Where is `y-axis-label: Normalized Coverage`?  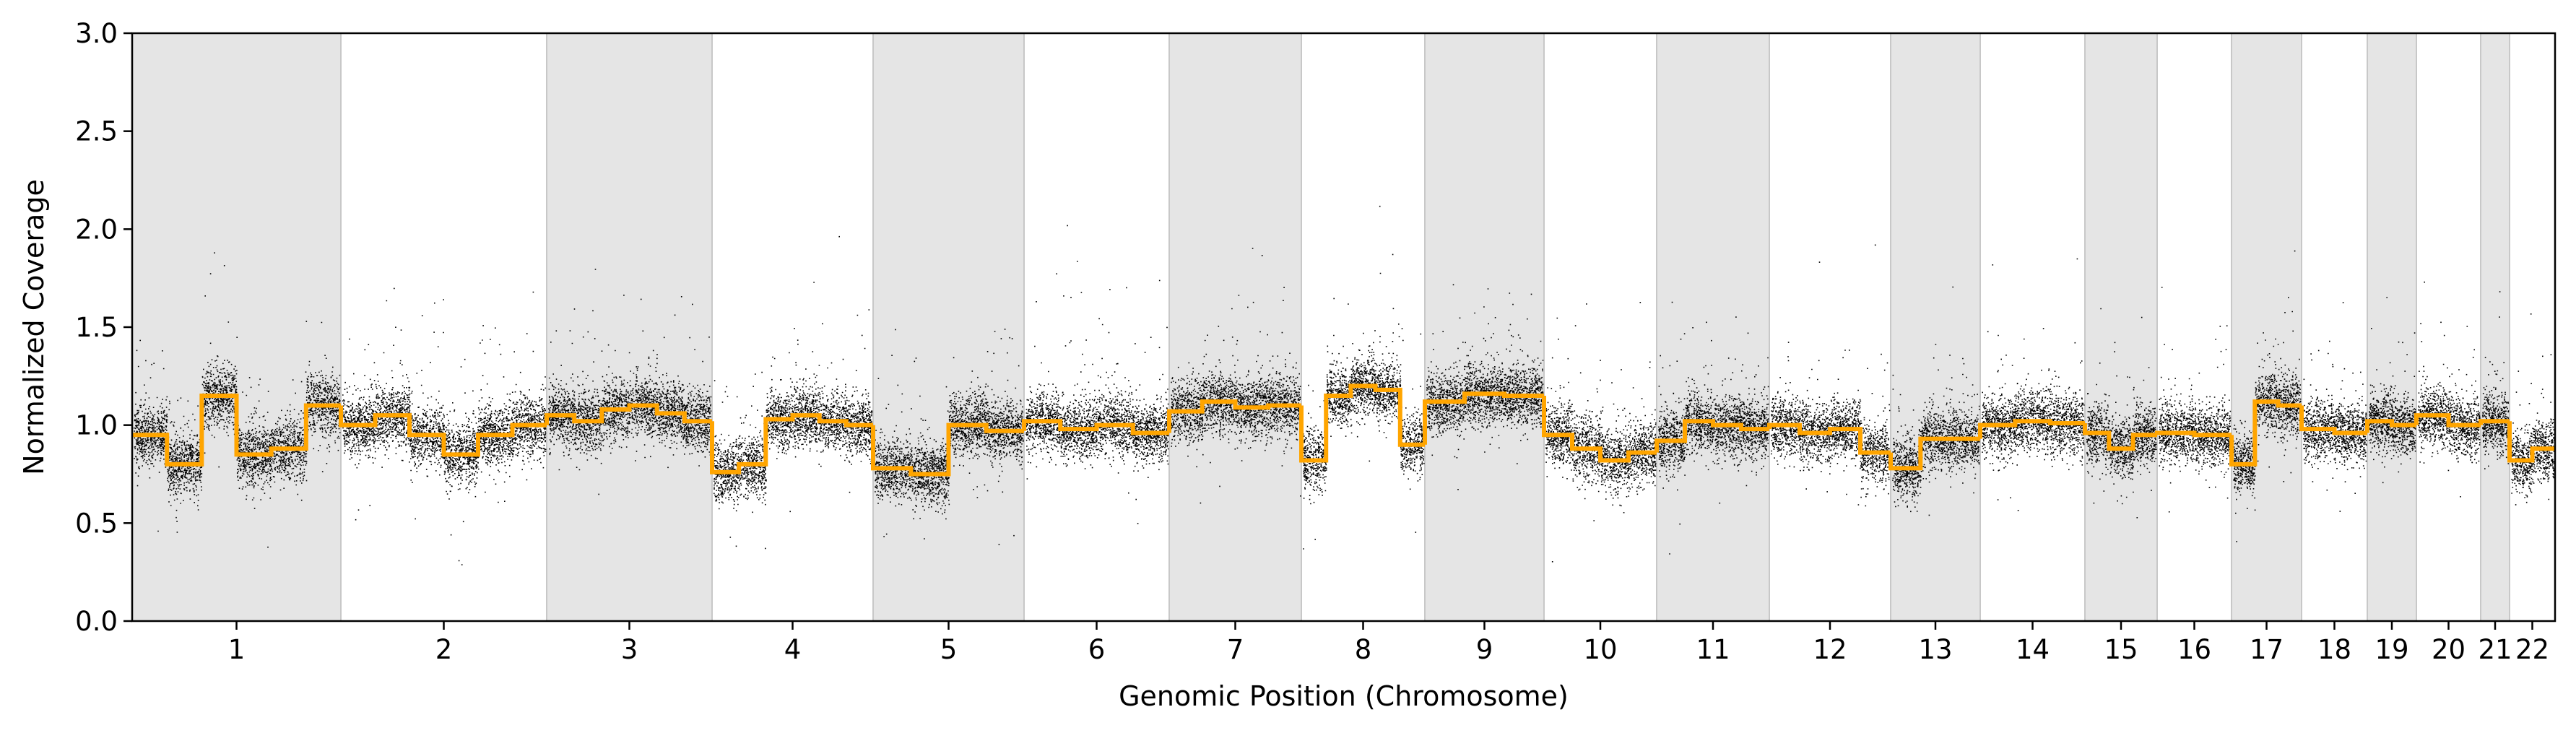 y-axis-label: Normalized Coverage is located at coordinates (34, 327).